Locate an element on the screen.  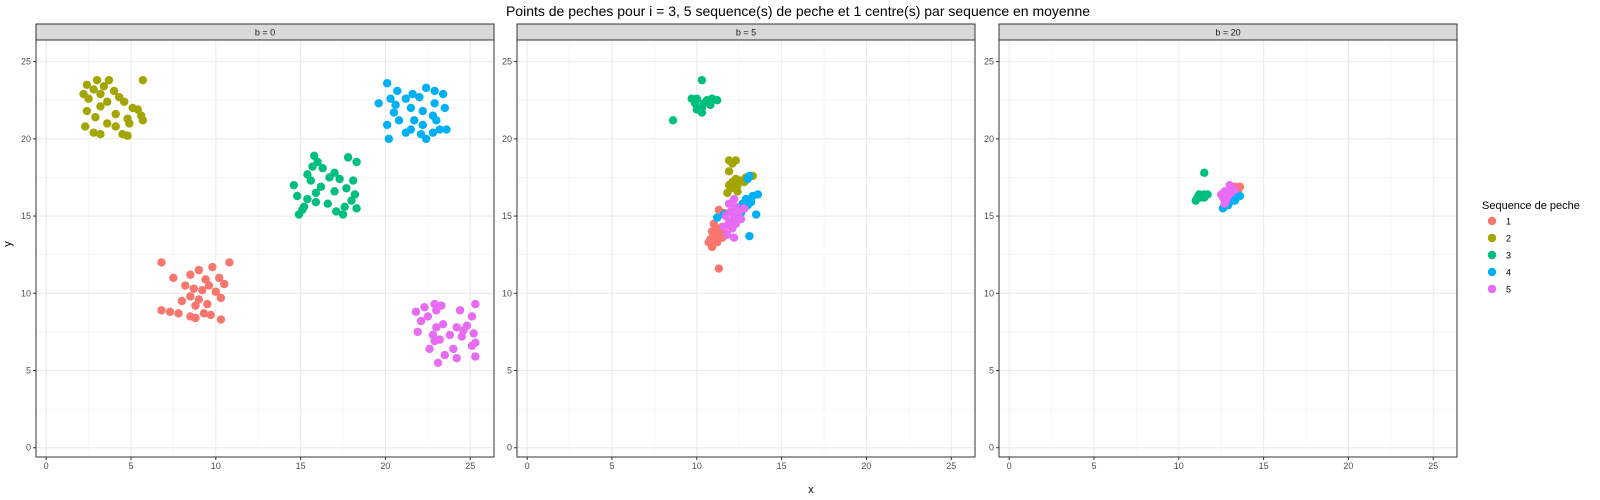
x-tick-label: 5 is located at coordinates (611, 466).